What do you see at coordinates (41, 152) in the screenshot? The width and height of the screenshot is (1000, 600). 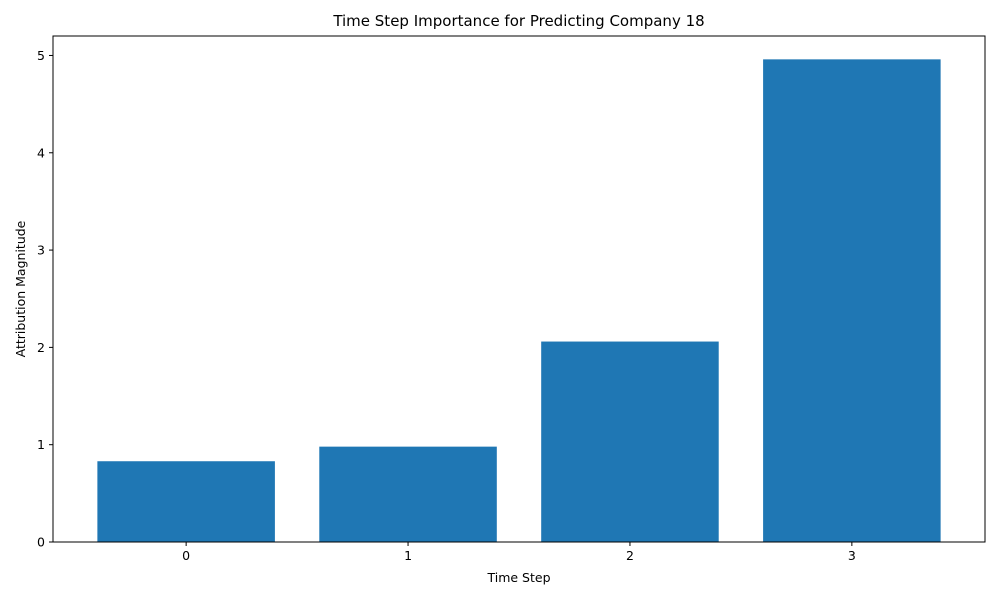 I see `y-tick-label: 4` at bounding box center [41, 152].